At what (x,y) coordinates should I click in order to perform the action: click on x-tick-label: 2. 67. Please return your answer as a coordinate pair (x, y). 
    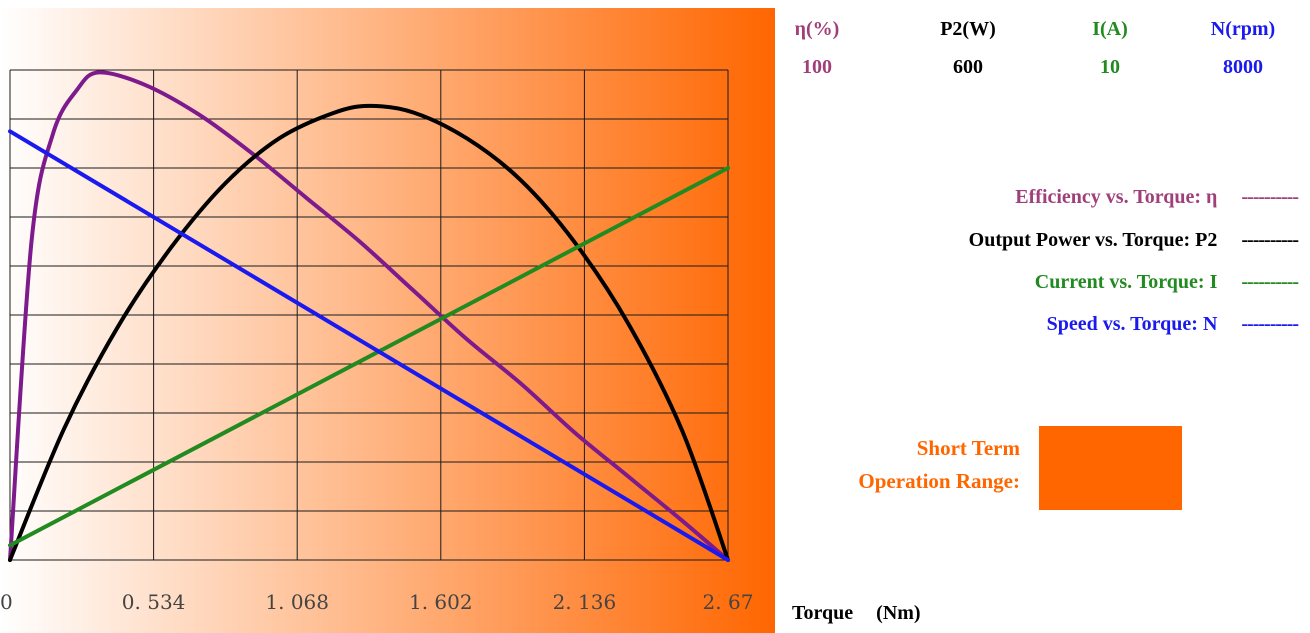
    Looking at the image, I should click on (728, 602).